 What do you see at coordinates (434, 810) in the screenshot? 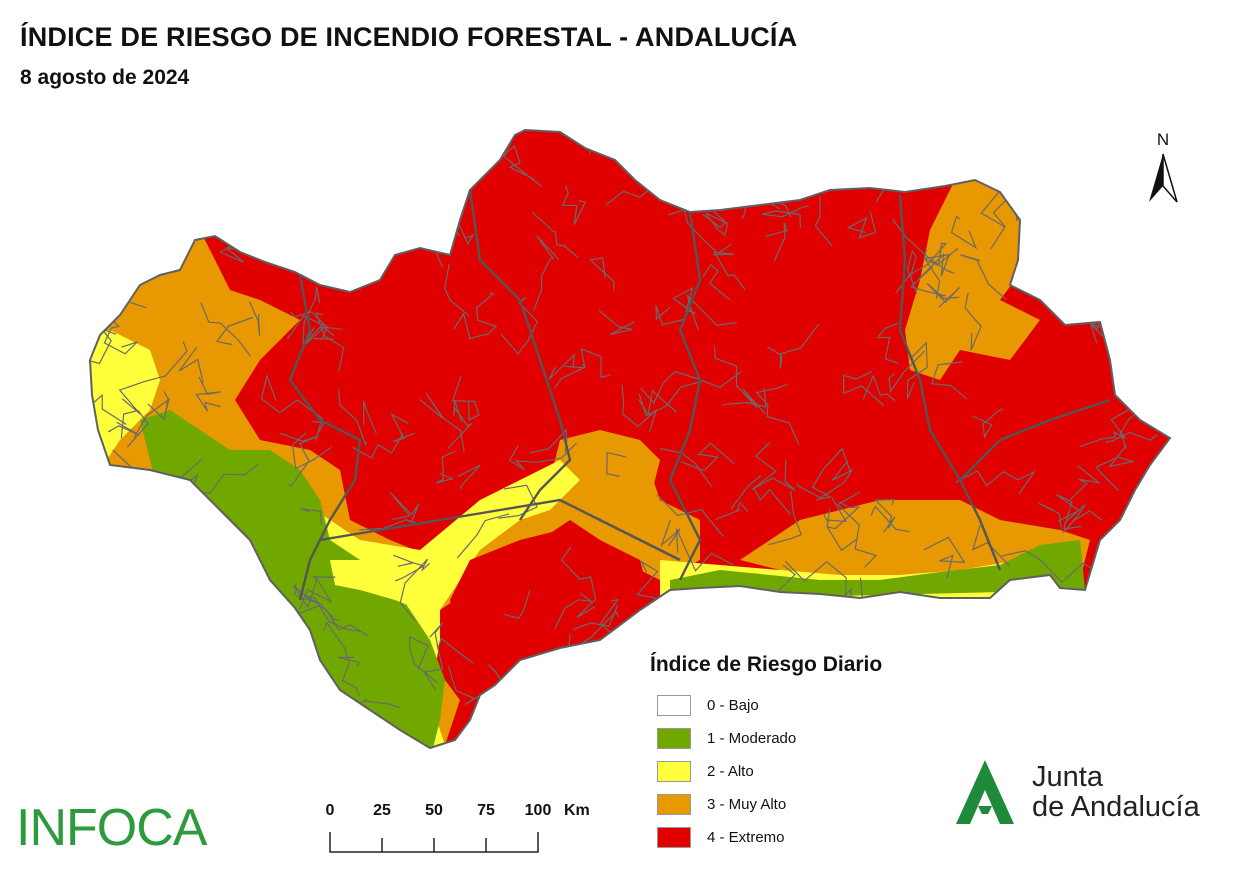
I see `scale-tick-label: 50` at bounding box center [434, 810].